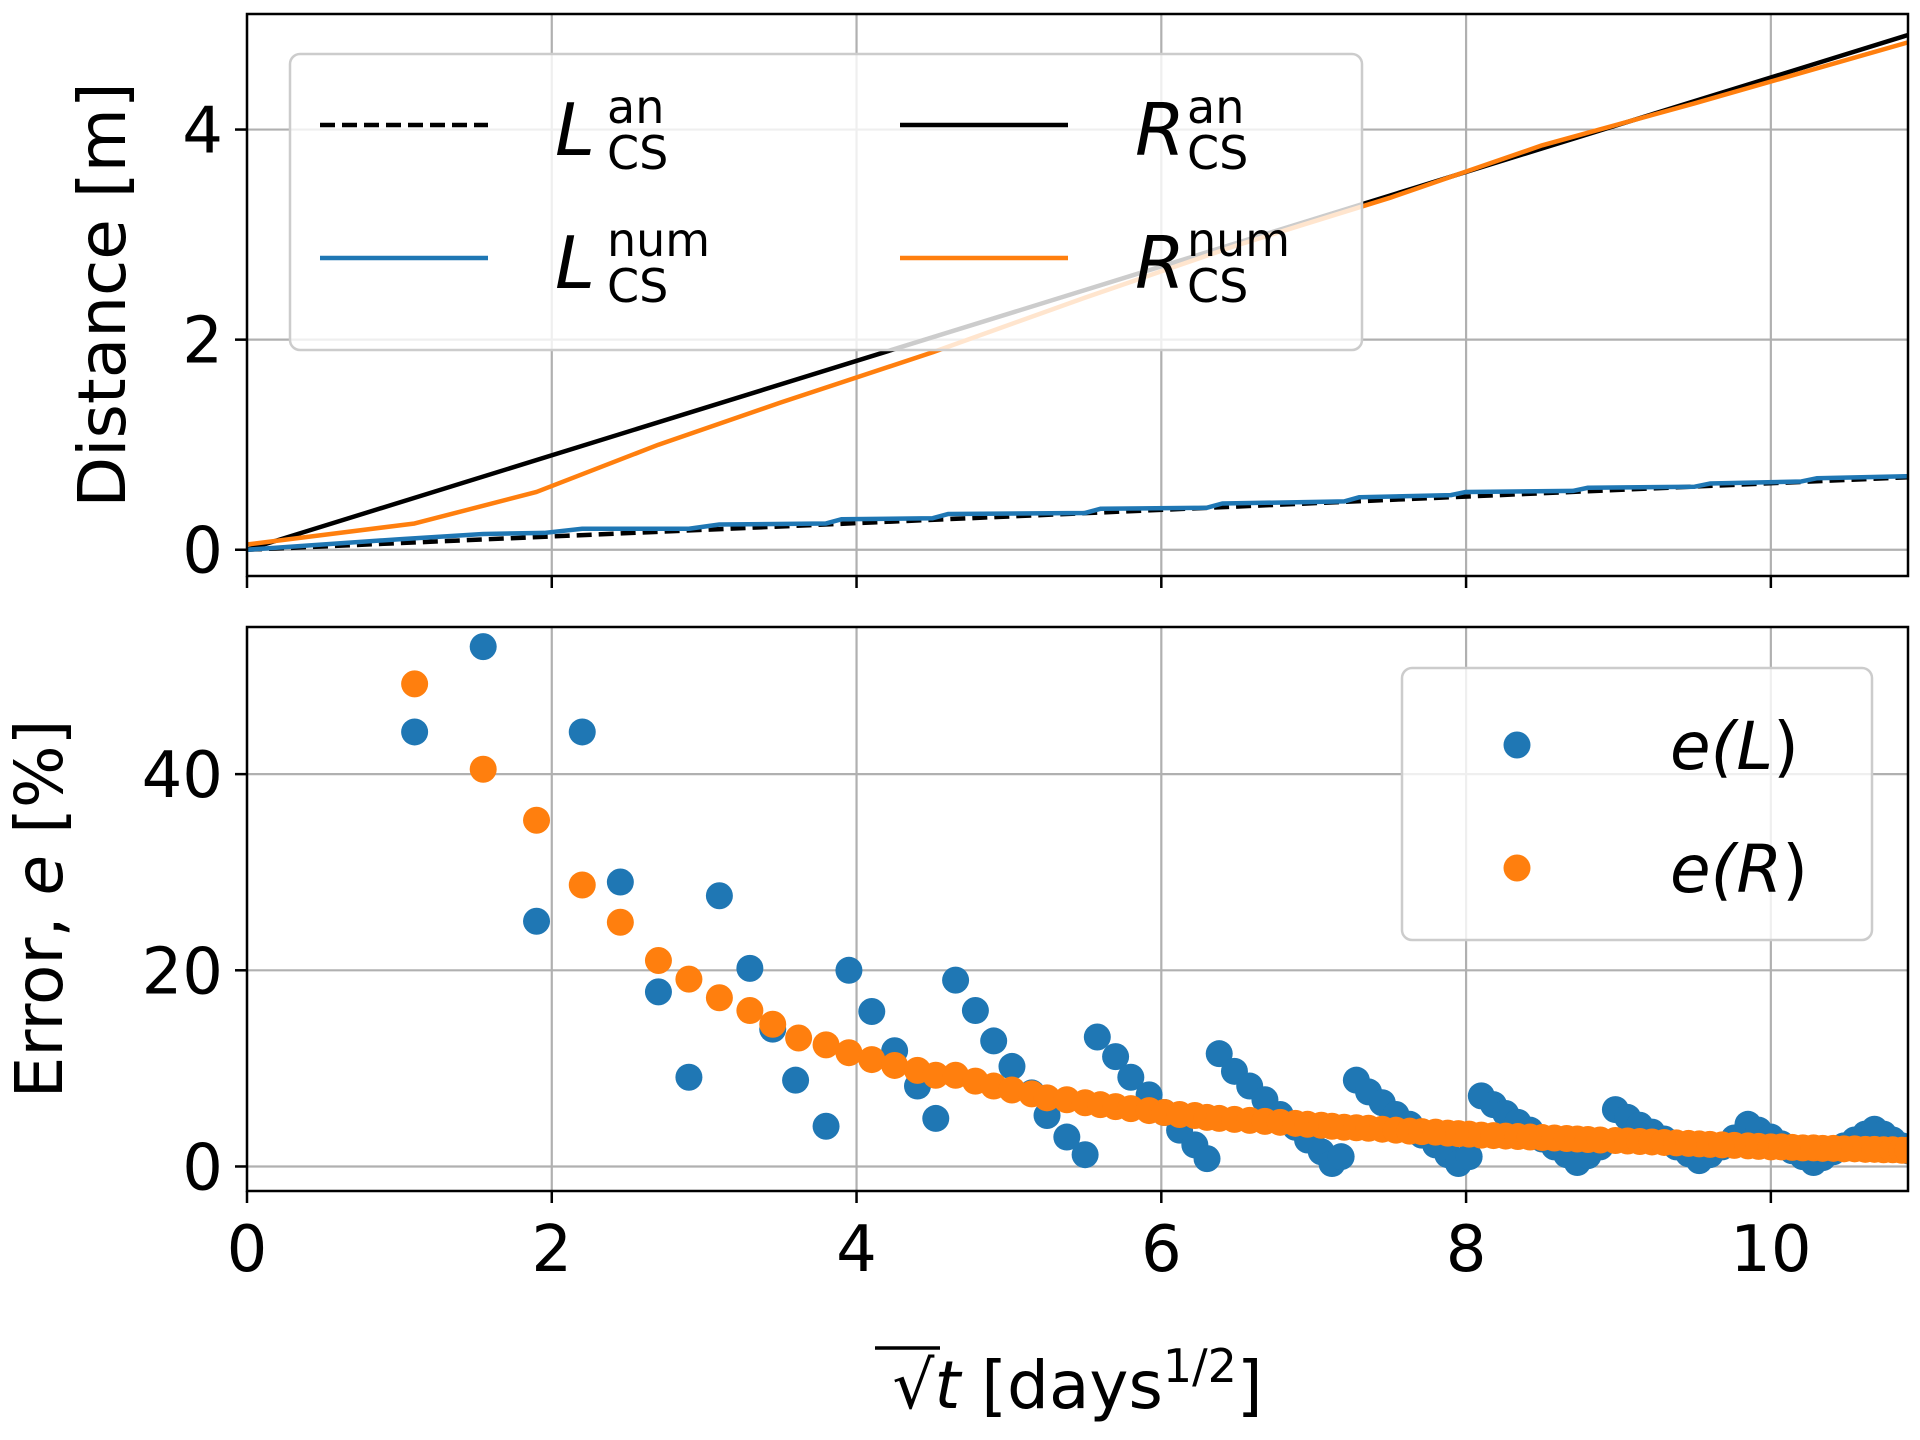  I want to click on x-tick-label: 6, so click(1161, 1250).